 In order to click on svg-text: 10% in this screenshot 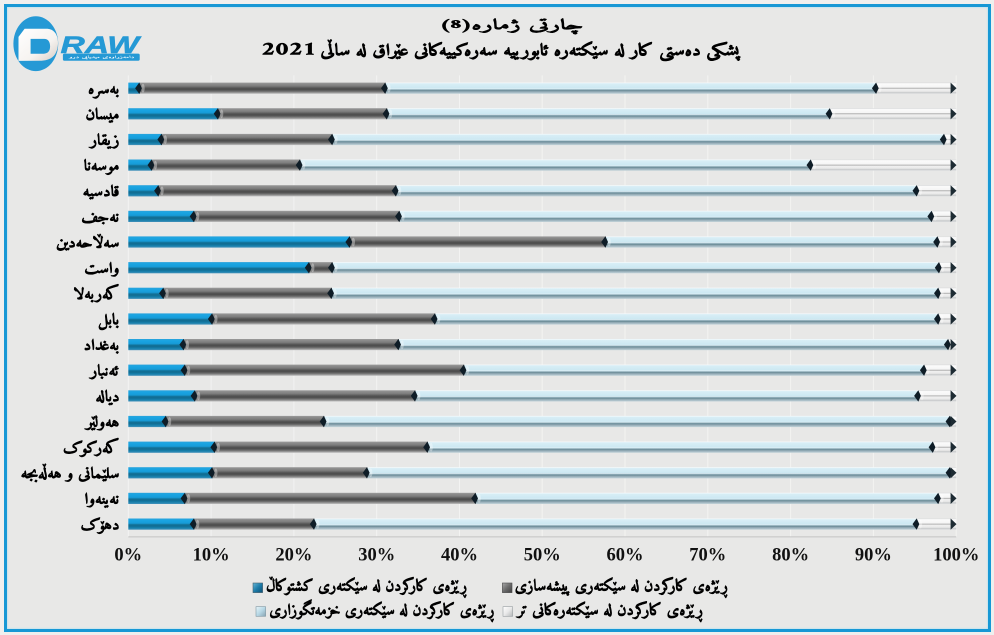, I will do `click(211, 556)`.